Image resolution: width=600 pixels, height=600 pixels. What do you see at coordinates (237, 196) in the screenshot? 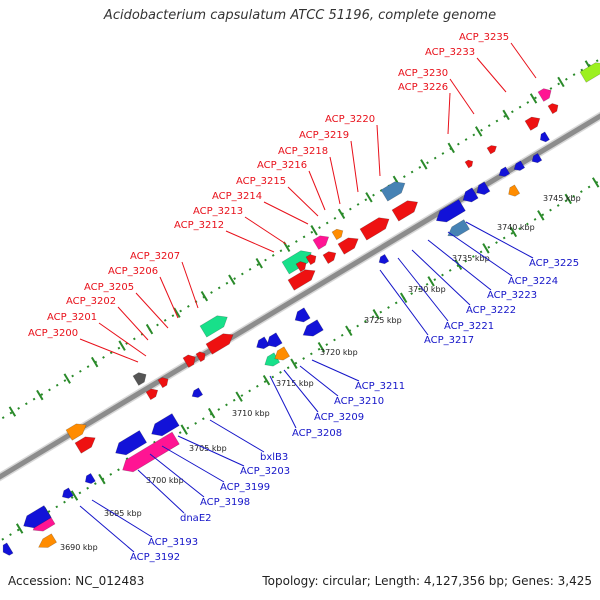
I see `forward-gene-label: ACP_3214` at bounding box center [237, 196].